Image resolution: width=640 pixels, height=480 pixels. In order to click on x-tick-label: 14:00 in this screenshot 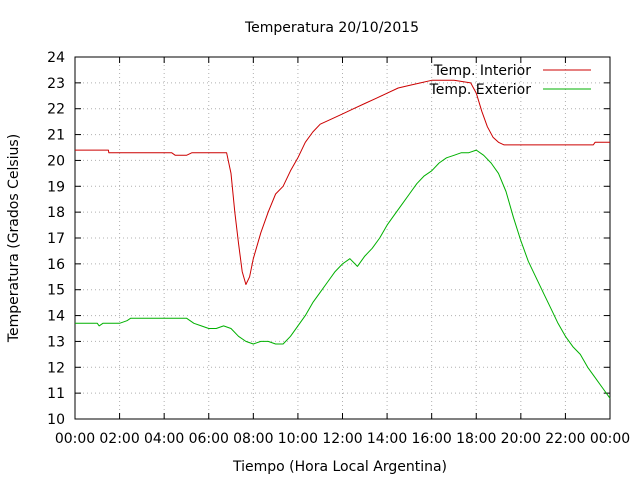, I will do `click(387, 439)`.